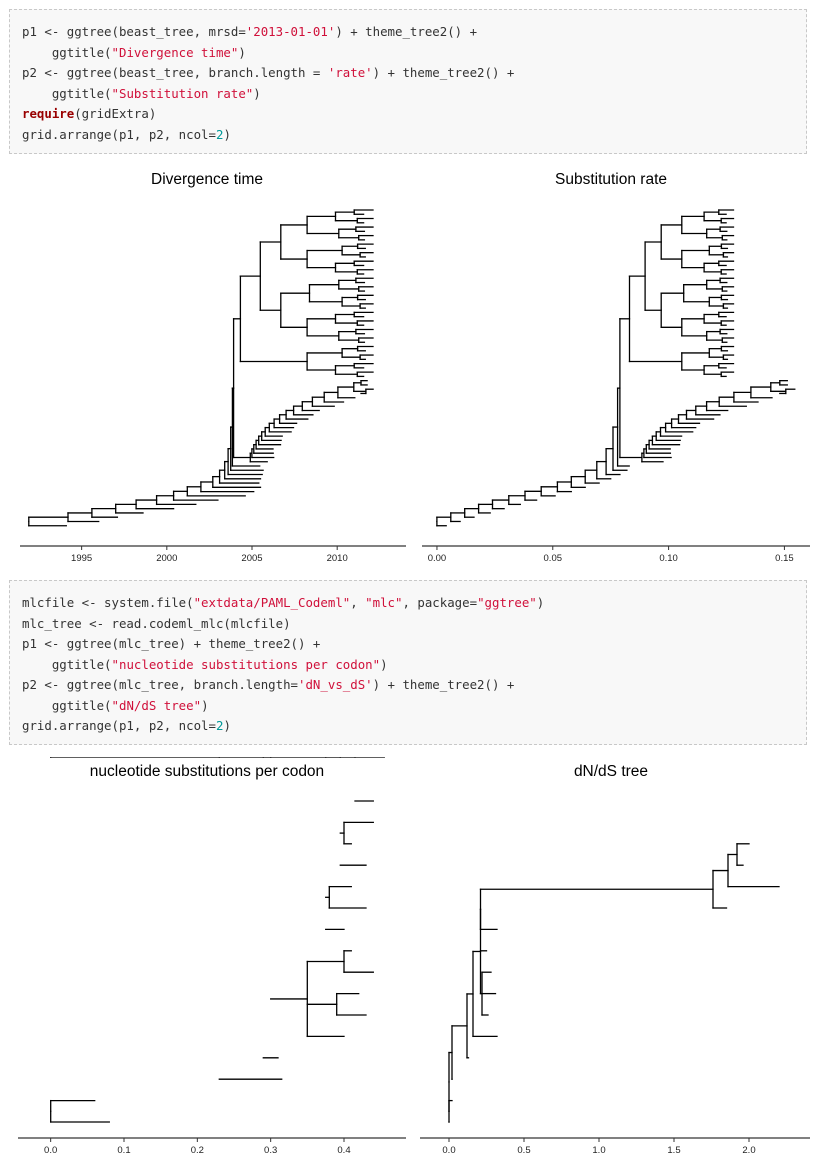  What do you see at coordinates (358, 602) in the screenshot?
I see `code-token: ,` at bounding box center [358, 602].